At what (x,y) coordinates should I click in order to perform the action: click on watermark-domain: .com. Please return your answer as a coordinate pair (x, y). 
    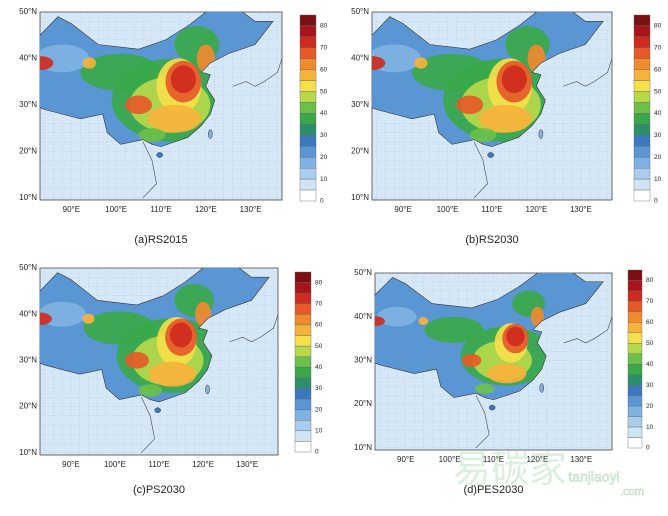
    Looking at the image, I should click on (632, 492).